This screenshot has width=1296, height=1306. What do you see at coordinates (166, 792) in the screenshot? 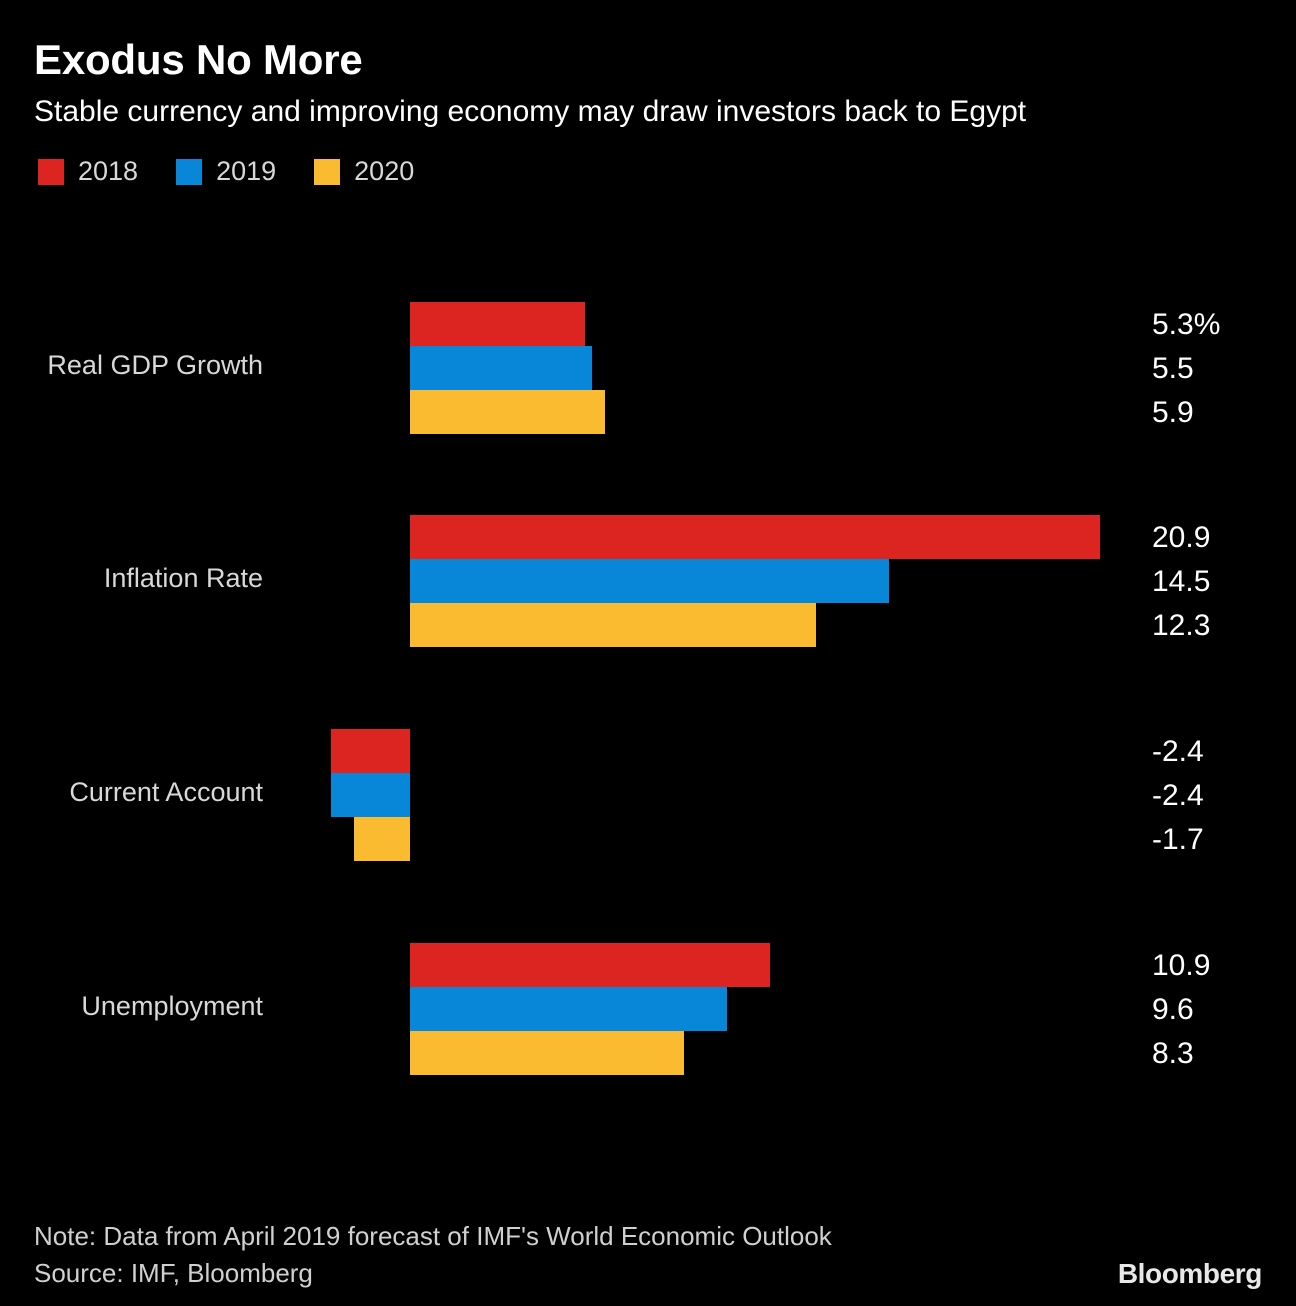
I see `category-label: Current Account` at bounding box center [166, 792].